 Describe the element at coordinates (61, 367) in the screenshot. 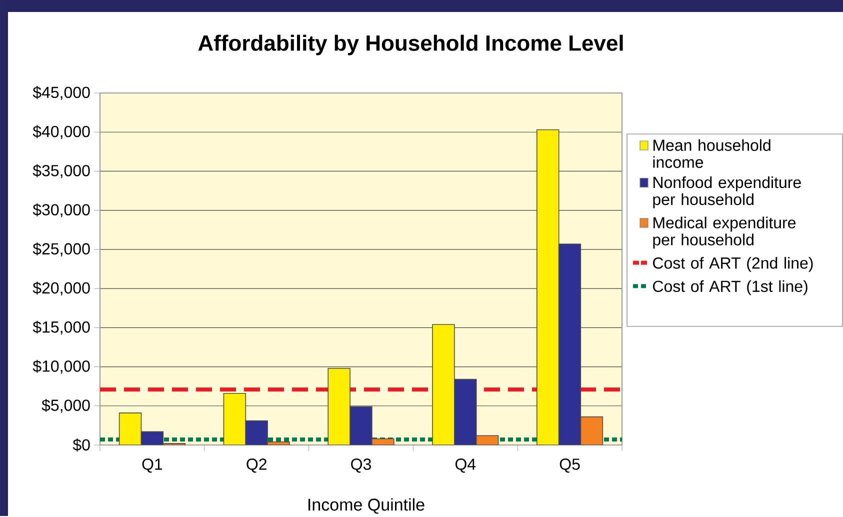

I see `y-tick-label: $10,000` at that location.